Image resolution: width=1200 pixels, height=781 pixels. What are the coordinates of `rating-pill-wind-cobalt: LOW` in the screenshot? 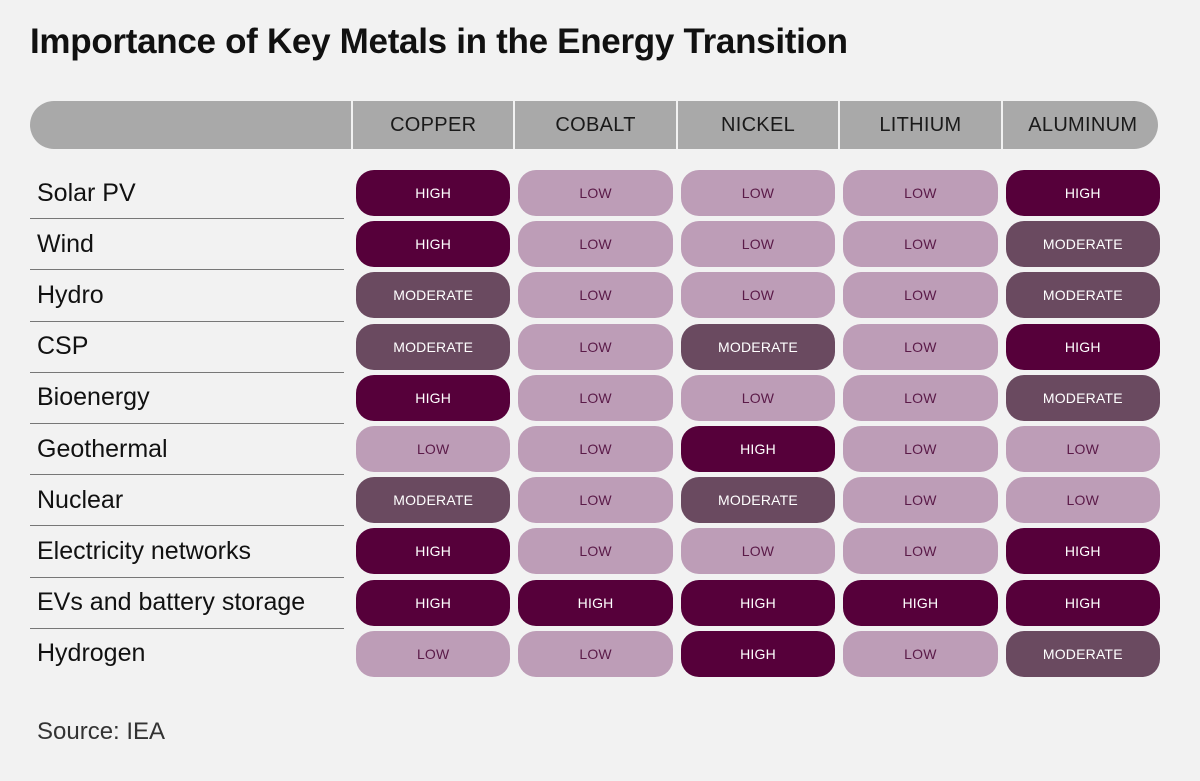 It's located at (595, 244).